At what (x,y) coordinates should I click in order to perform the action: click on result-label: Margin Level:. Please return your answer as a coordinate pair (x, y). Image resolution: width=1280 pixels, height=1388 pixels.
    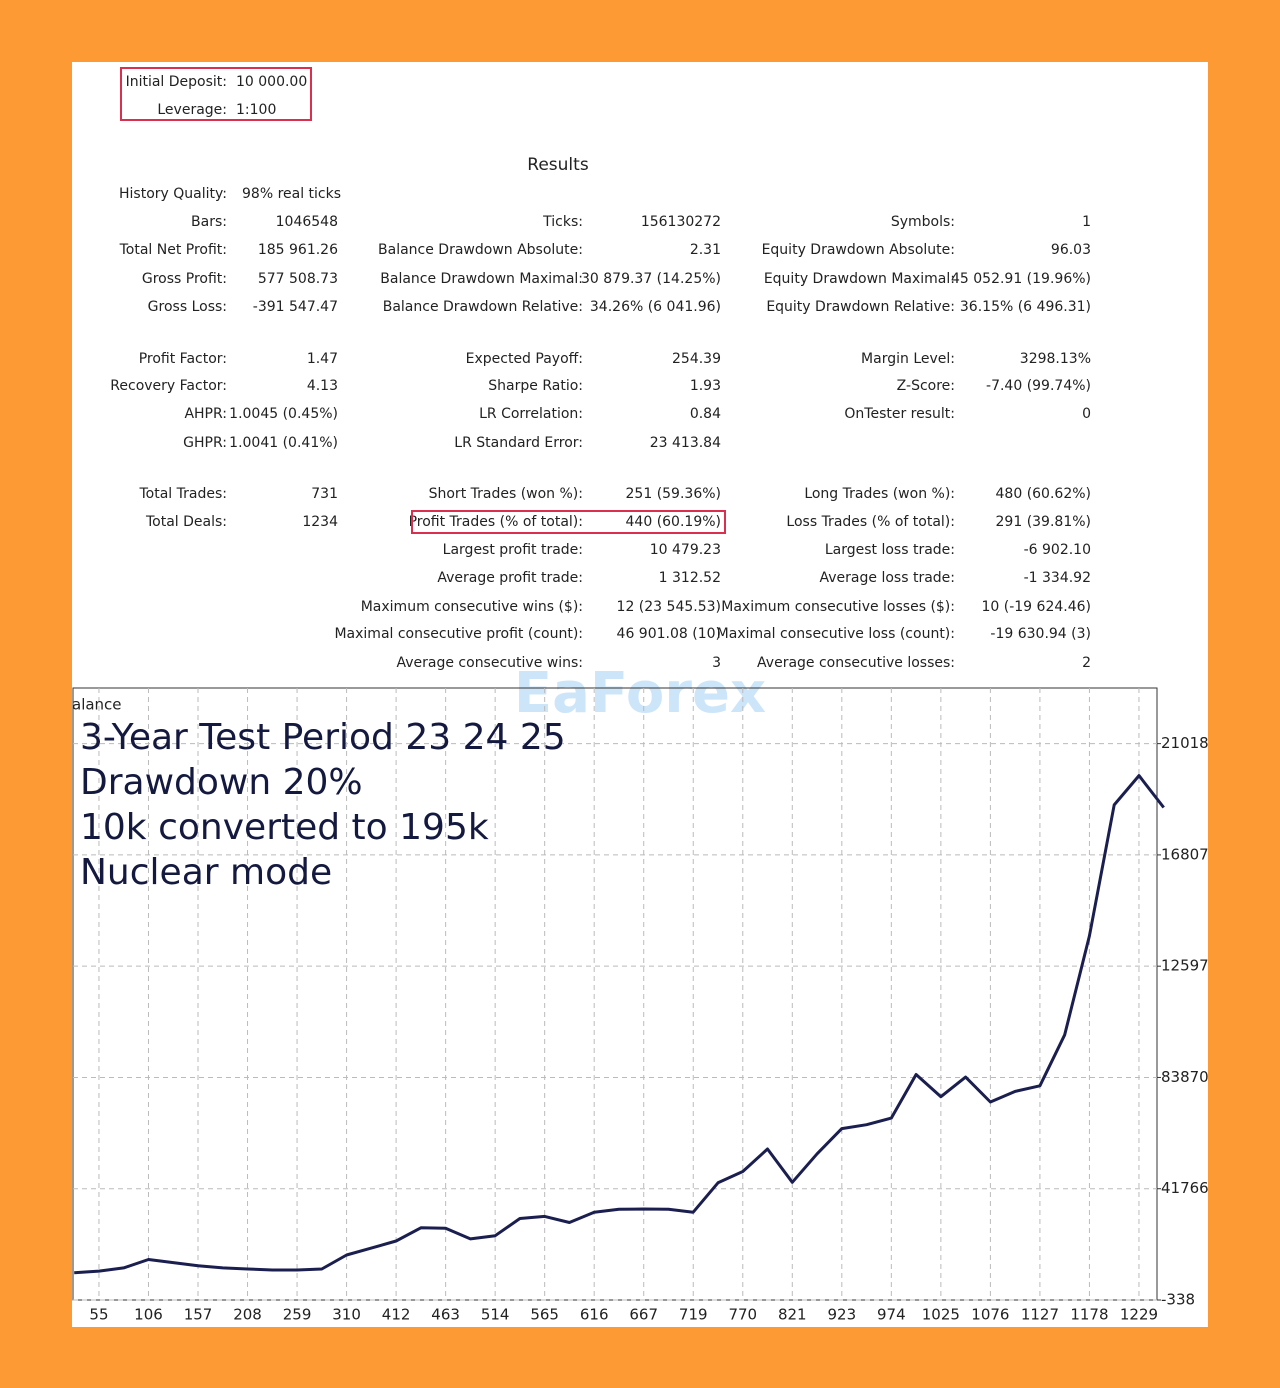
    Looking at the image, I should click on (908, 359).